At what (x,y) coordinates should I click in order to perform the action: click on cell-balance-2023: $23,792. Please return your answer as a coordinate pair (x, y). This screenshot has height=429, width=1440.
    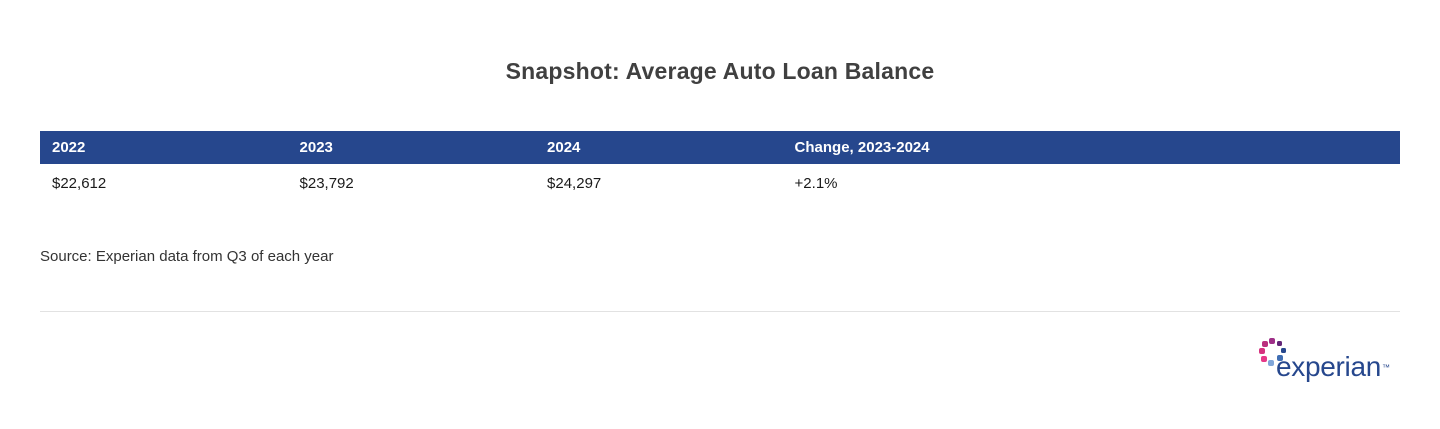
    Looking at the image, I should click on (411, 183).